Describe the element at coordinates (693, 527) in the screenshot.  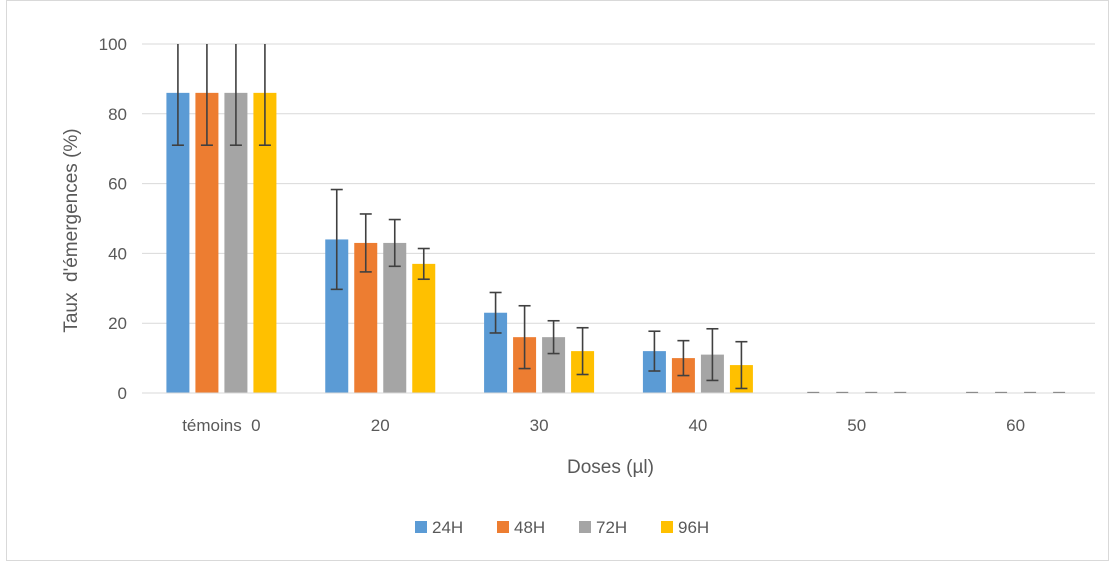
I see `legend-label: 96H` at that location.